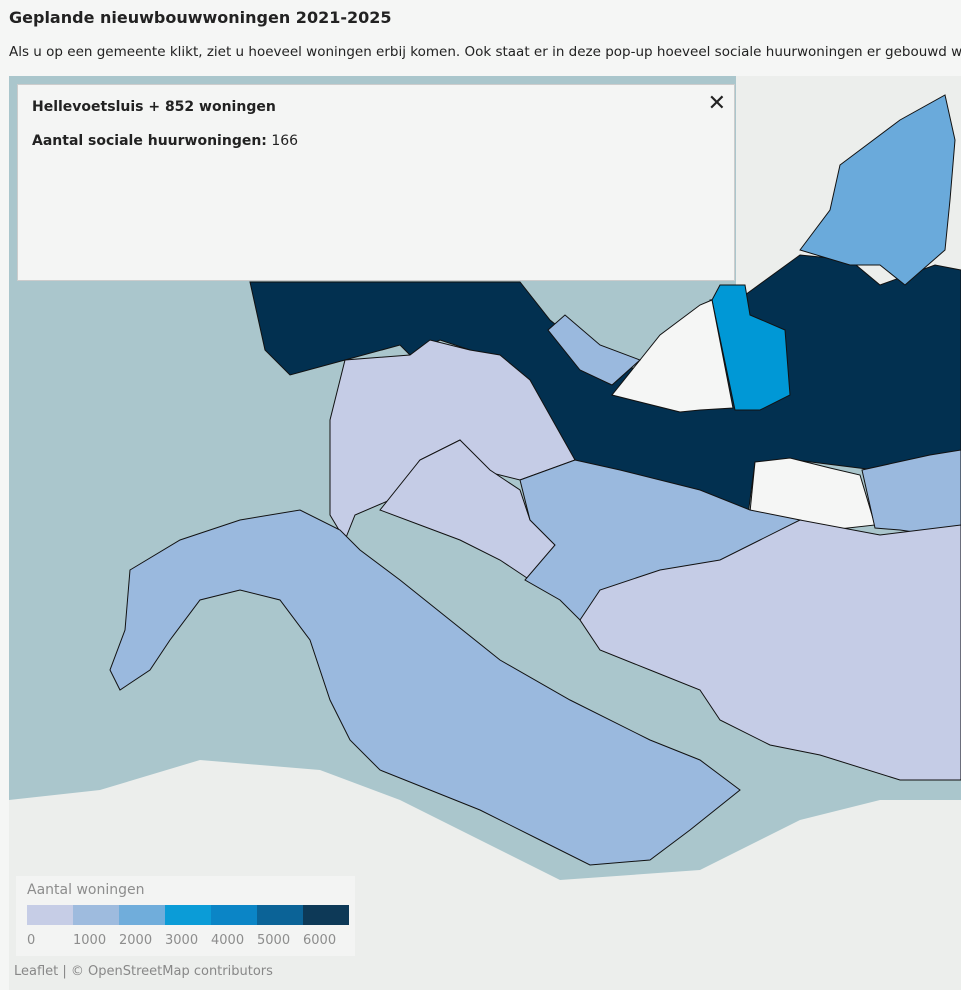 This screenshot has height=990, width=961. I want to click on legend-tick-label: 2000, so click(135, 940).